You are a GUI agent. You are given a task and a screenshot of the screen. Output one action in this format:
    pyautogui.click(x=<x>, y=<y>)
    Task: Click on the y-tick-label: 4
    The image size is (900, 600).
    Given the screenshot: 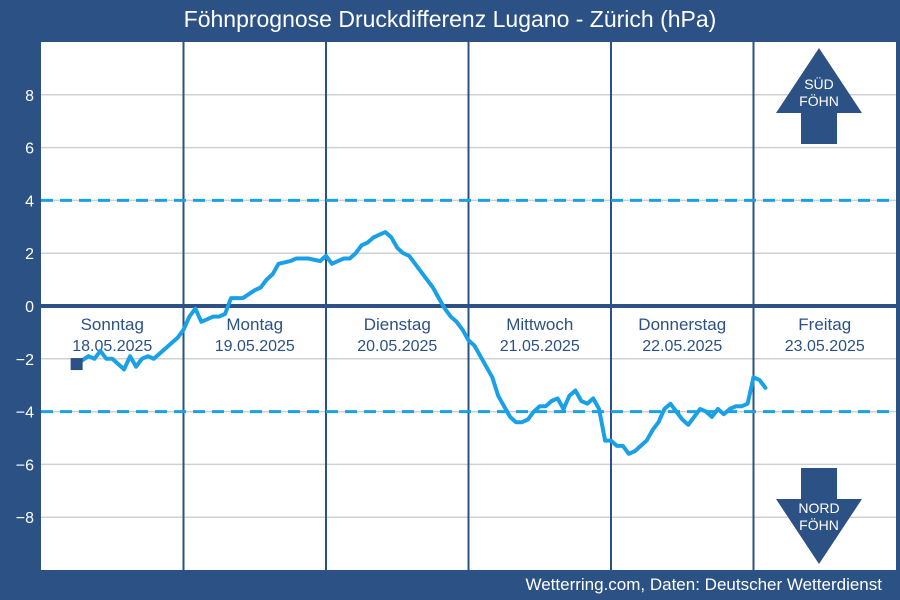 What is the action you would take?
    pyautogui.click(x=29, y=201)
    